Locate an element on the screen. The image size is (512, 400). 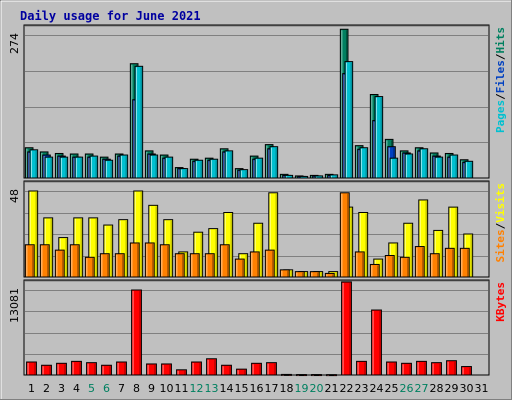
day-label-25: 25 is located at coordinates (392, 388).